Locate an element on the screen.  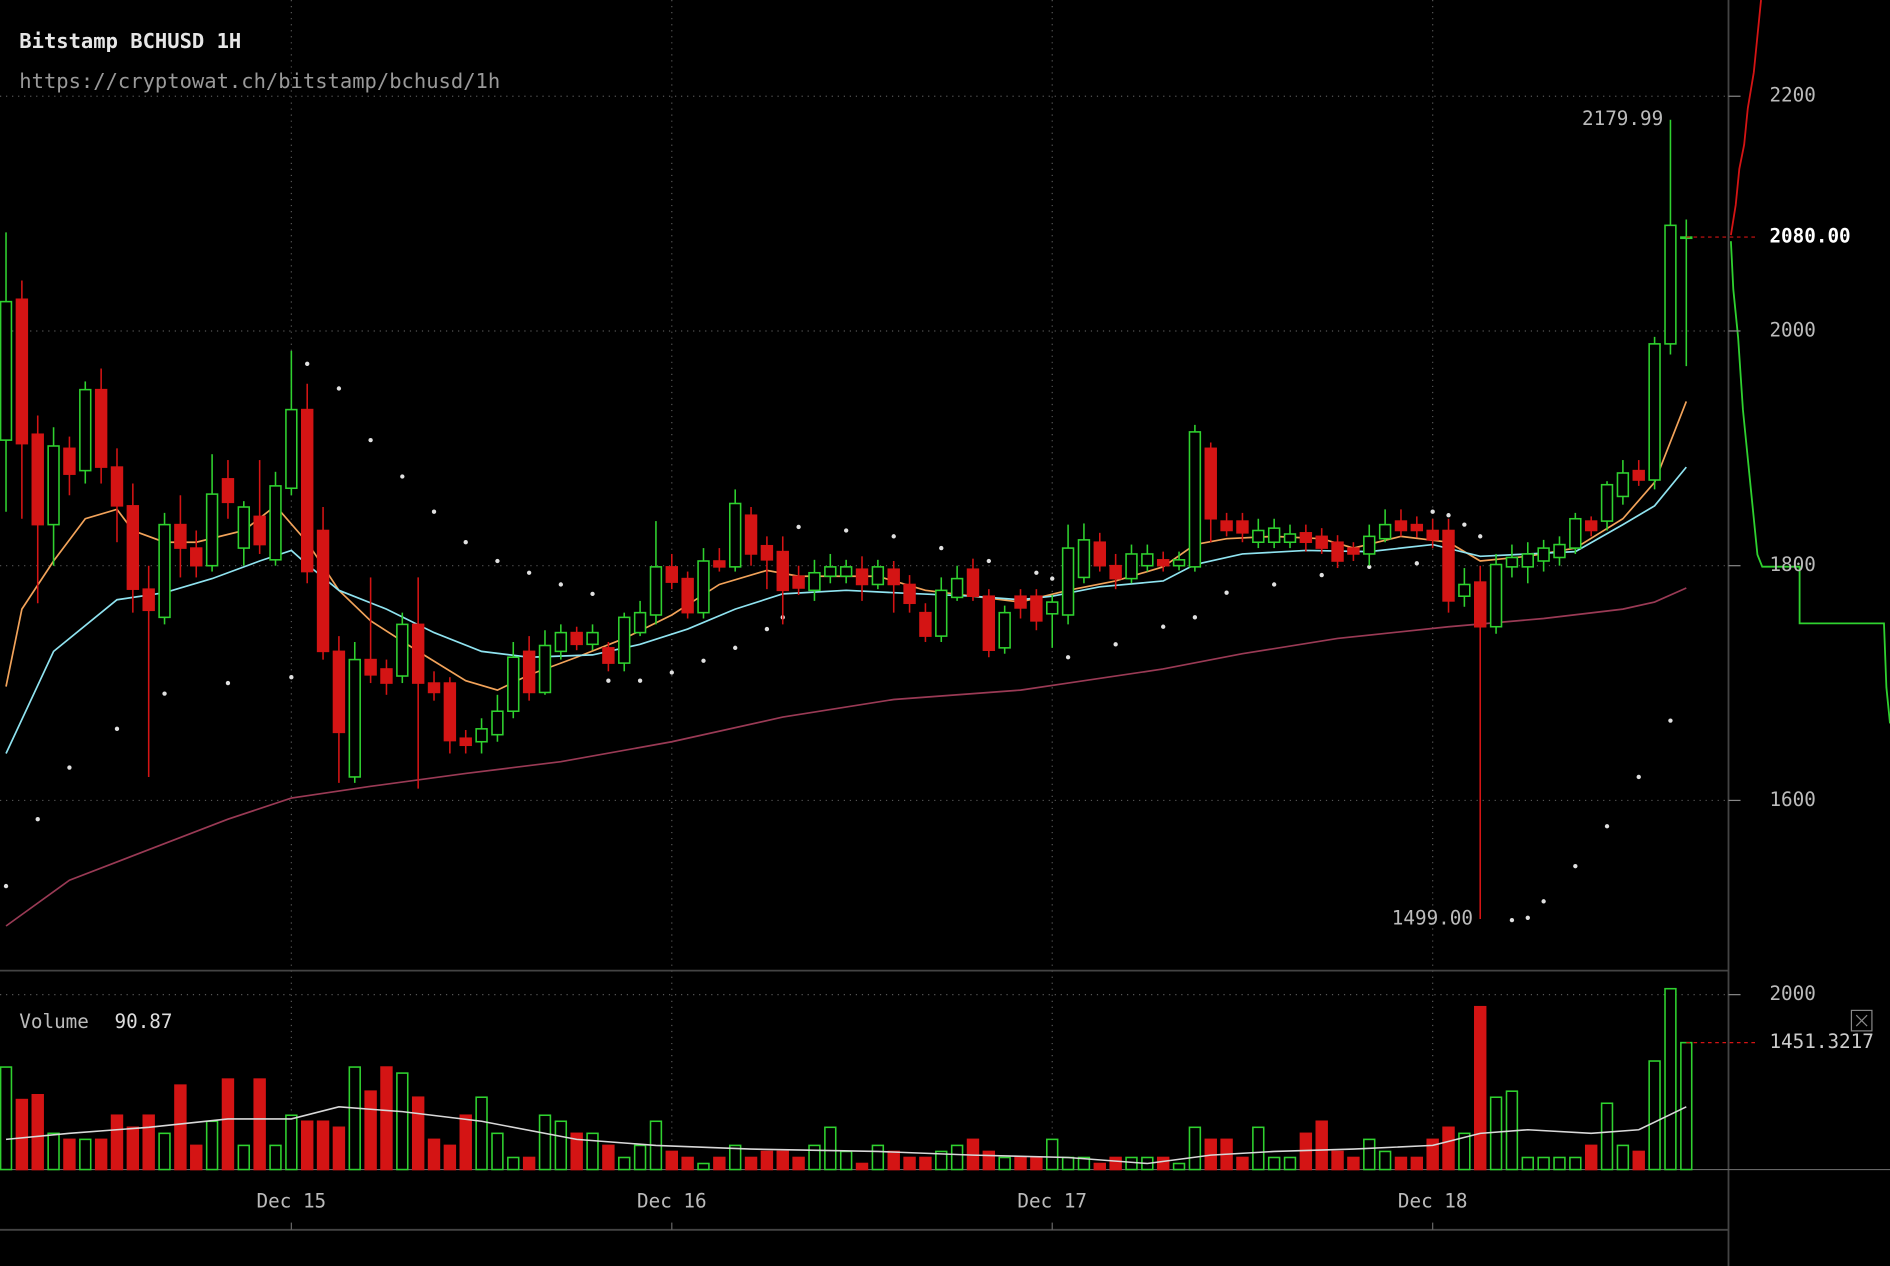
chart-title: Bitstamp BCHUSD 1H is located at coordinates (130, 41).